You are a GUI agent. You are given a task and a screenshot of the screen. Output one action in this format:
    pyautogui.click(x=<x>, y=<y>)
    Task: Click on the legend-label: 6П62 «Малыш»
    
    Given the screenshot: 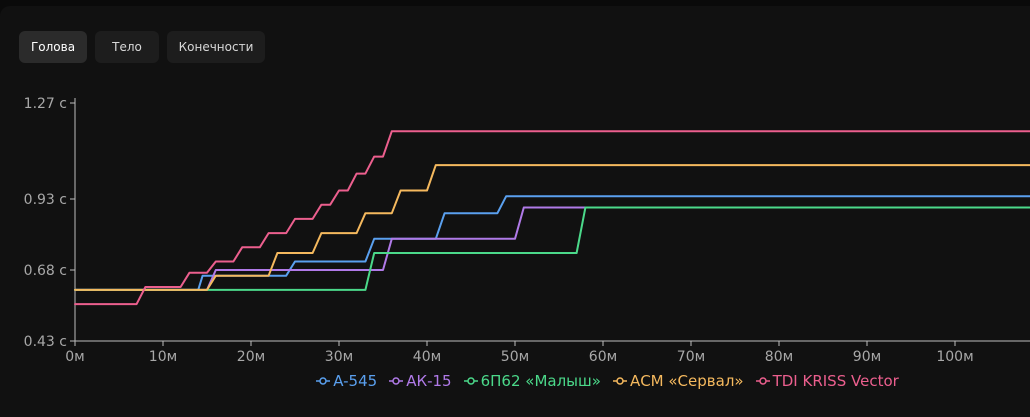 What is the action you would take?
    pyautogui.click(x=540, y=381)
    